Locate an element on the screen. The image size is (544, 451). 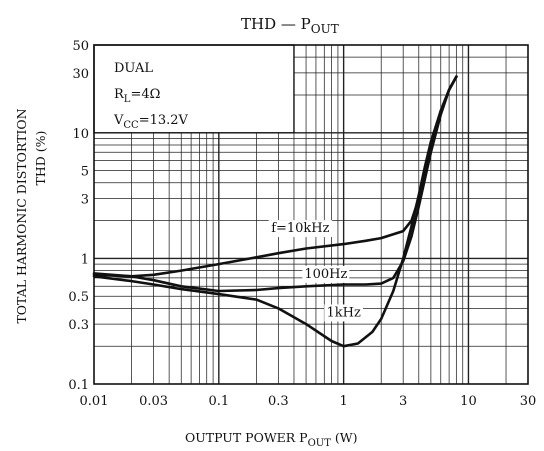
x-tick-label: 3 is located at coordinates (403, 401).